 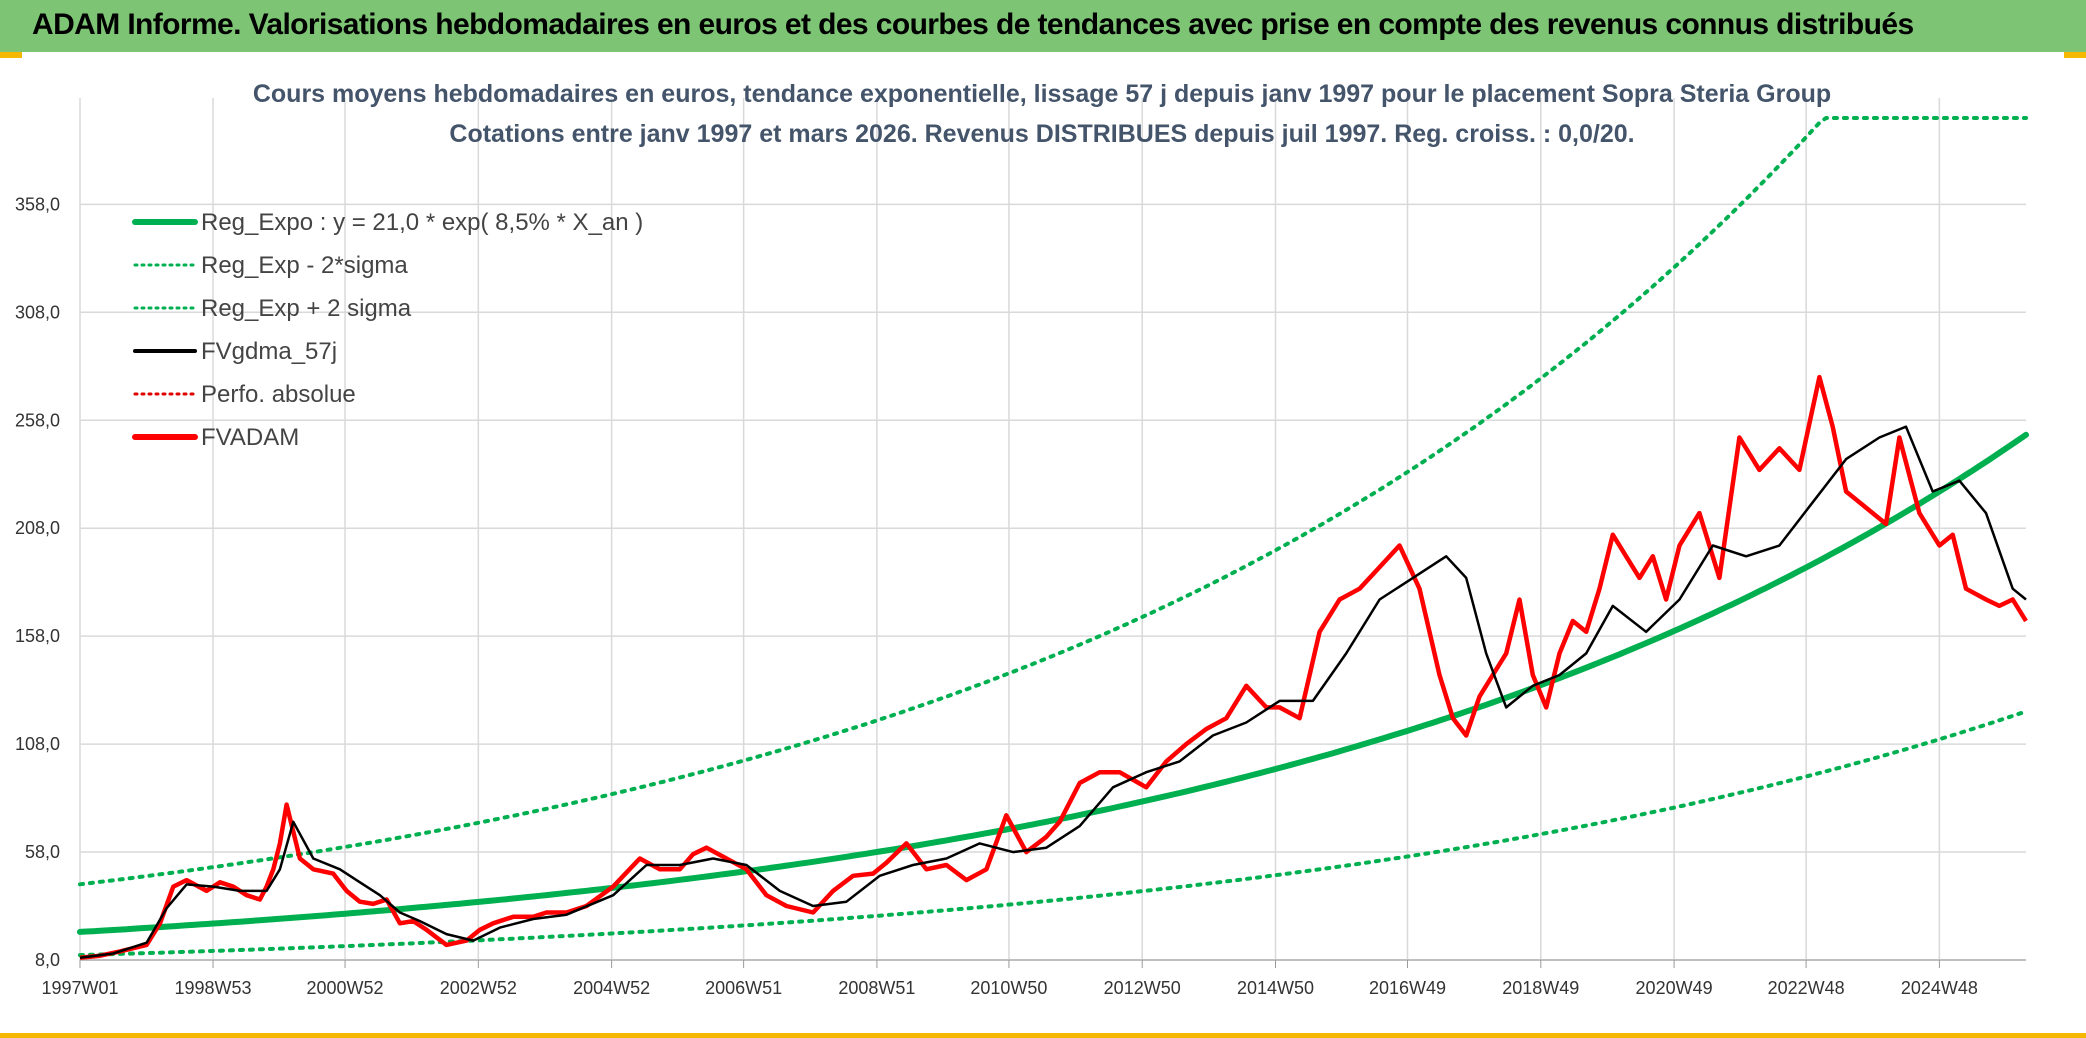 I want to click on x-tick-label: 1997W01, so click(x=79, y=988).